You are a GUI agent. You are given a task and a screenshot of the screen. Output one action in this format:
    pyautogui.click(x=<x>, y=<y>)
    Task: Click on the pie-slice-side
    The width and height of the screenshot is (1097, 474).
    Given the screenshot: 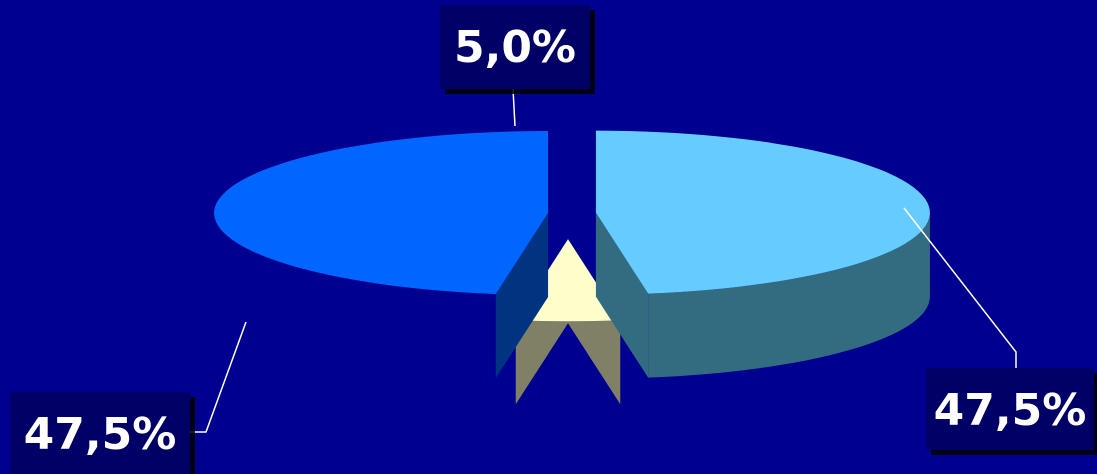 What is the action you would take?
    pyautogui.click(x=789, y=295)
    